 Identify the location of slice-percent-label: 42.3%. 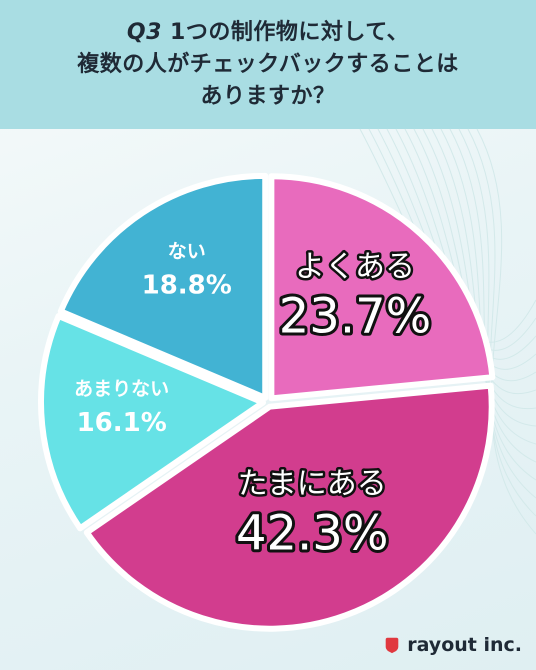
(312, 534).